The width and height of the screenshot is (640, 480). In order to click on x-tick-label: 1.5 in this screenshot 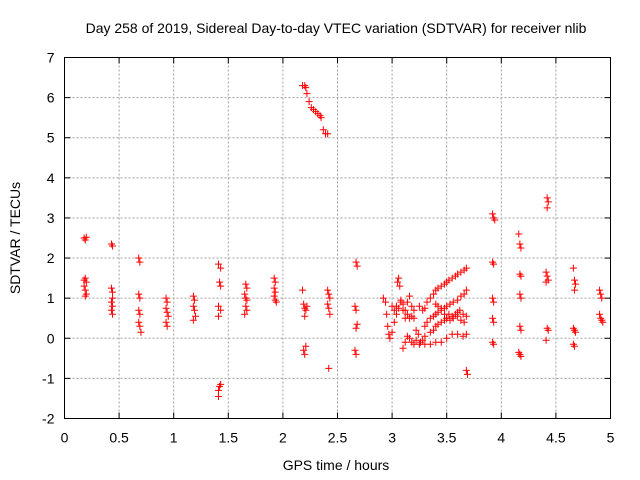, I will do `click(229, 438)`.